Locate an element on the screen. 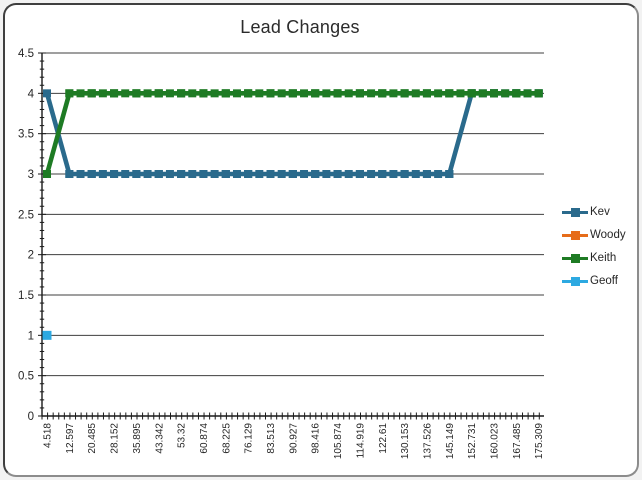  legend-item-keith: Keith is located at coordinates (594, 258).